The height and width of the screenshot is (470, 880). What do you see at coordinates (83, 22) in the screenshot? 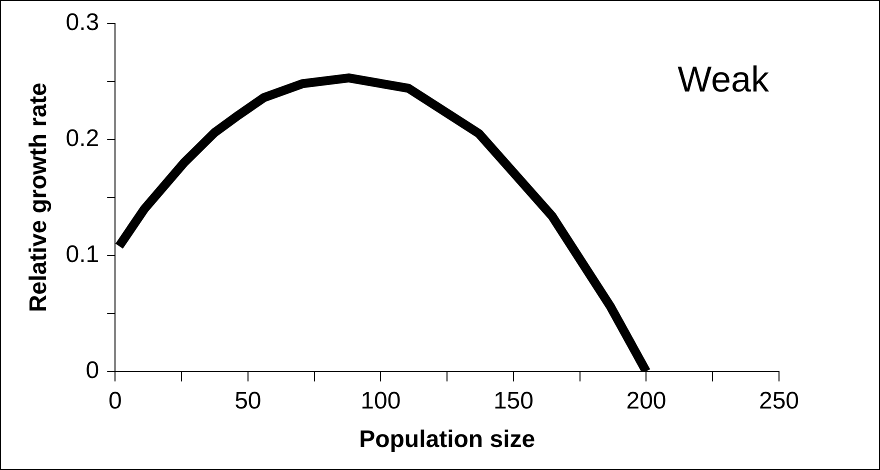
I see `y-tick-label: 0.3` at bounding box center [83, 22].